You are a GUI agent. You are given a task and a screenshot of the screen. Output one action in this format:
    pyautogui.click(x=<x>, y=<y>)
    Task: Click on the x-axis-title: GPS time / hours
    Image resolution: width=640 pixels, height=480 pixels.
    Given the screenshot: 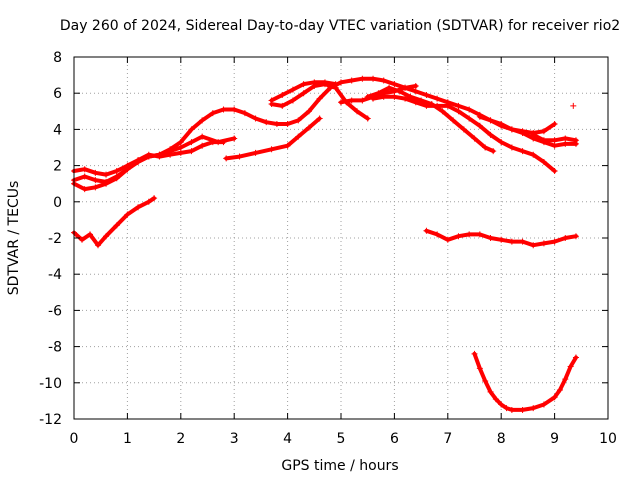 What is the action you would take?
    pyautogui.click(x=339, y=466)
    